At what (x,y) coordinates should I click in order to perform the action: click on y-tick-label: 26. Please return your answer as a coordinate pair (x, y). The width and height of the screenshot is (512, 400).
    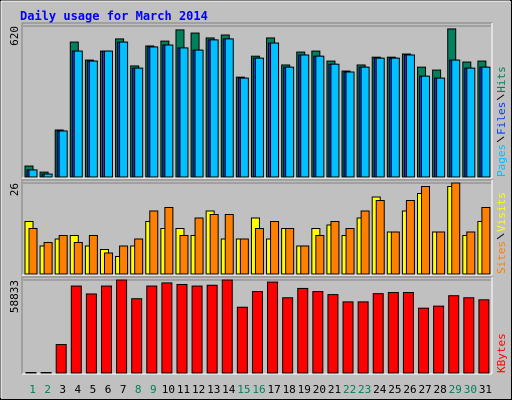
    Looking at the image, I should click on (14, 189).